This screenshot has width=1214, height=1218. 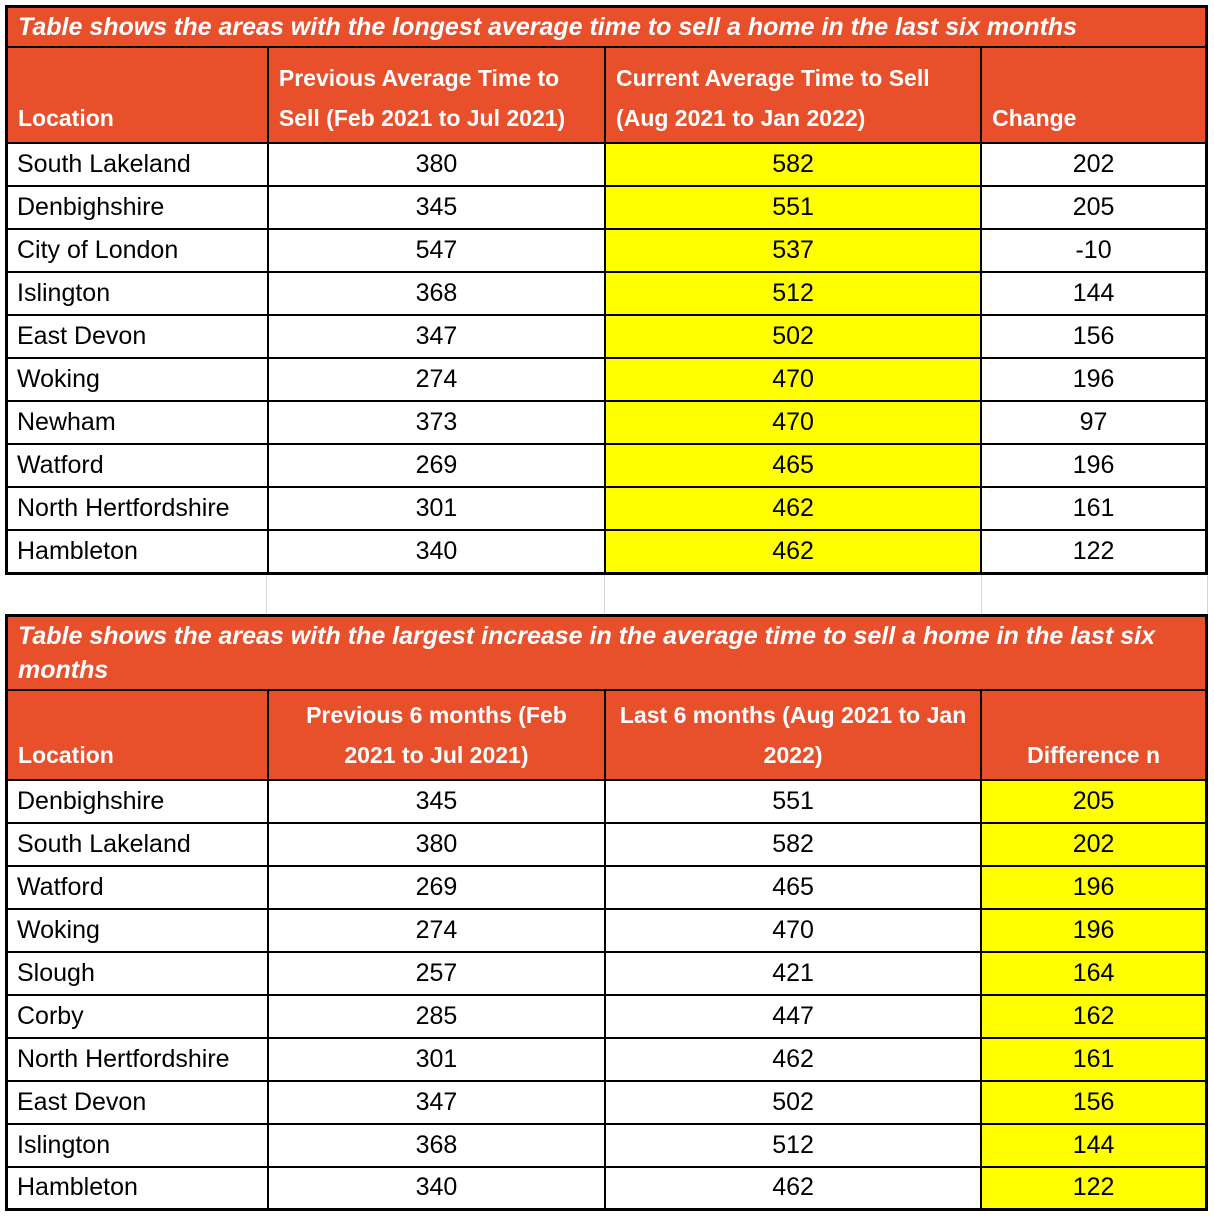 What do you see at coordinates (793, 293) in the screenshot?
I see `highlighted-value-cell: 512` at bounding box center [793, 293].